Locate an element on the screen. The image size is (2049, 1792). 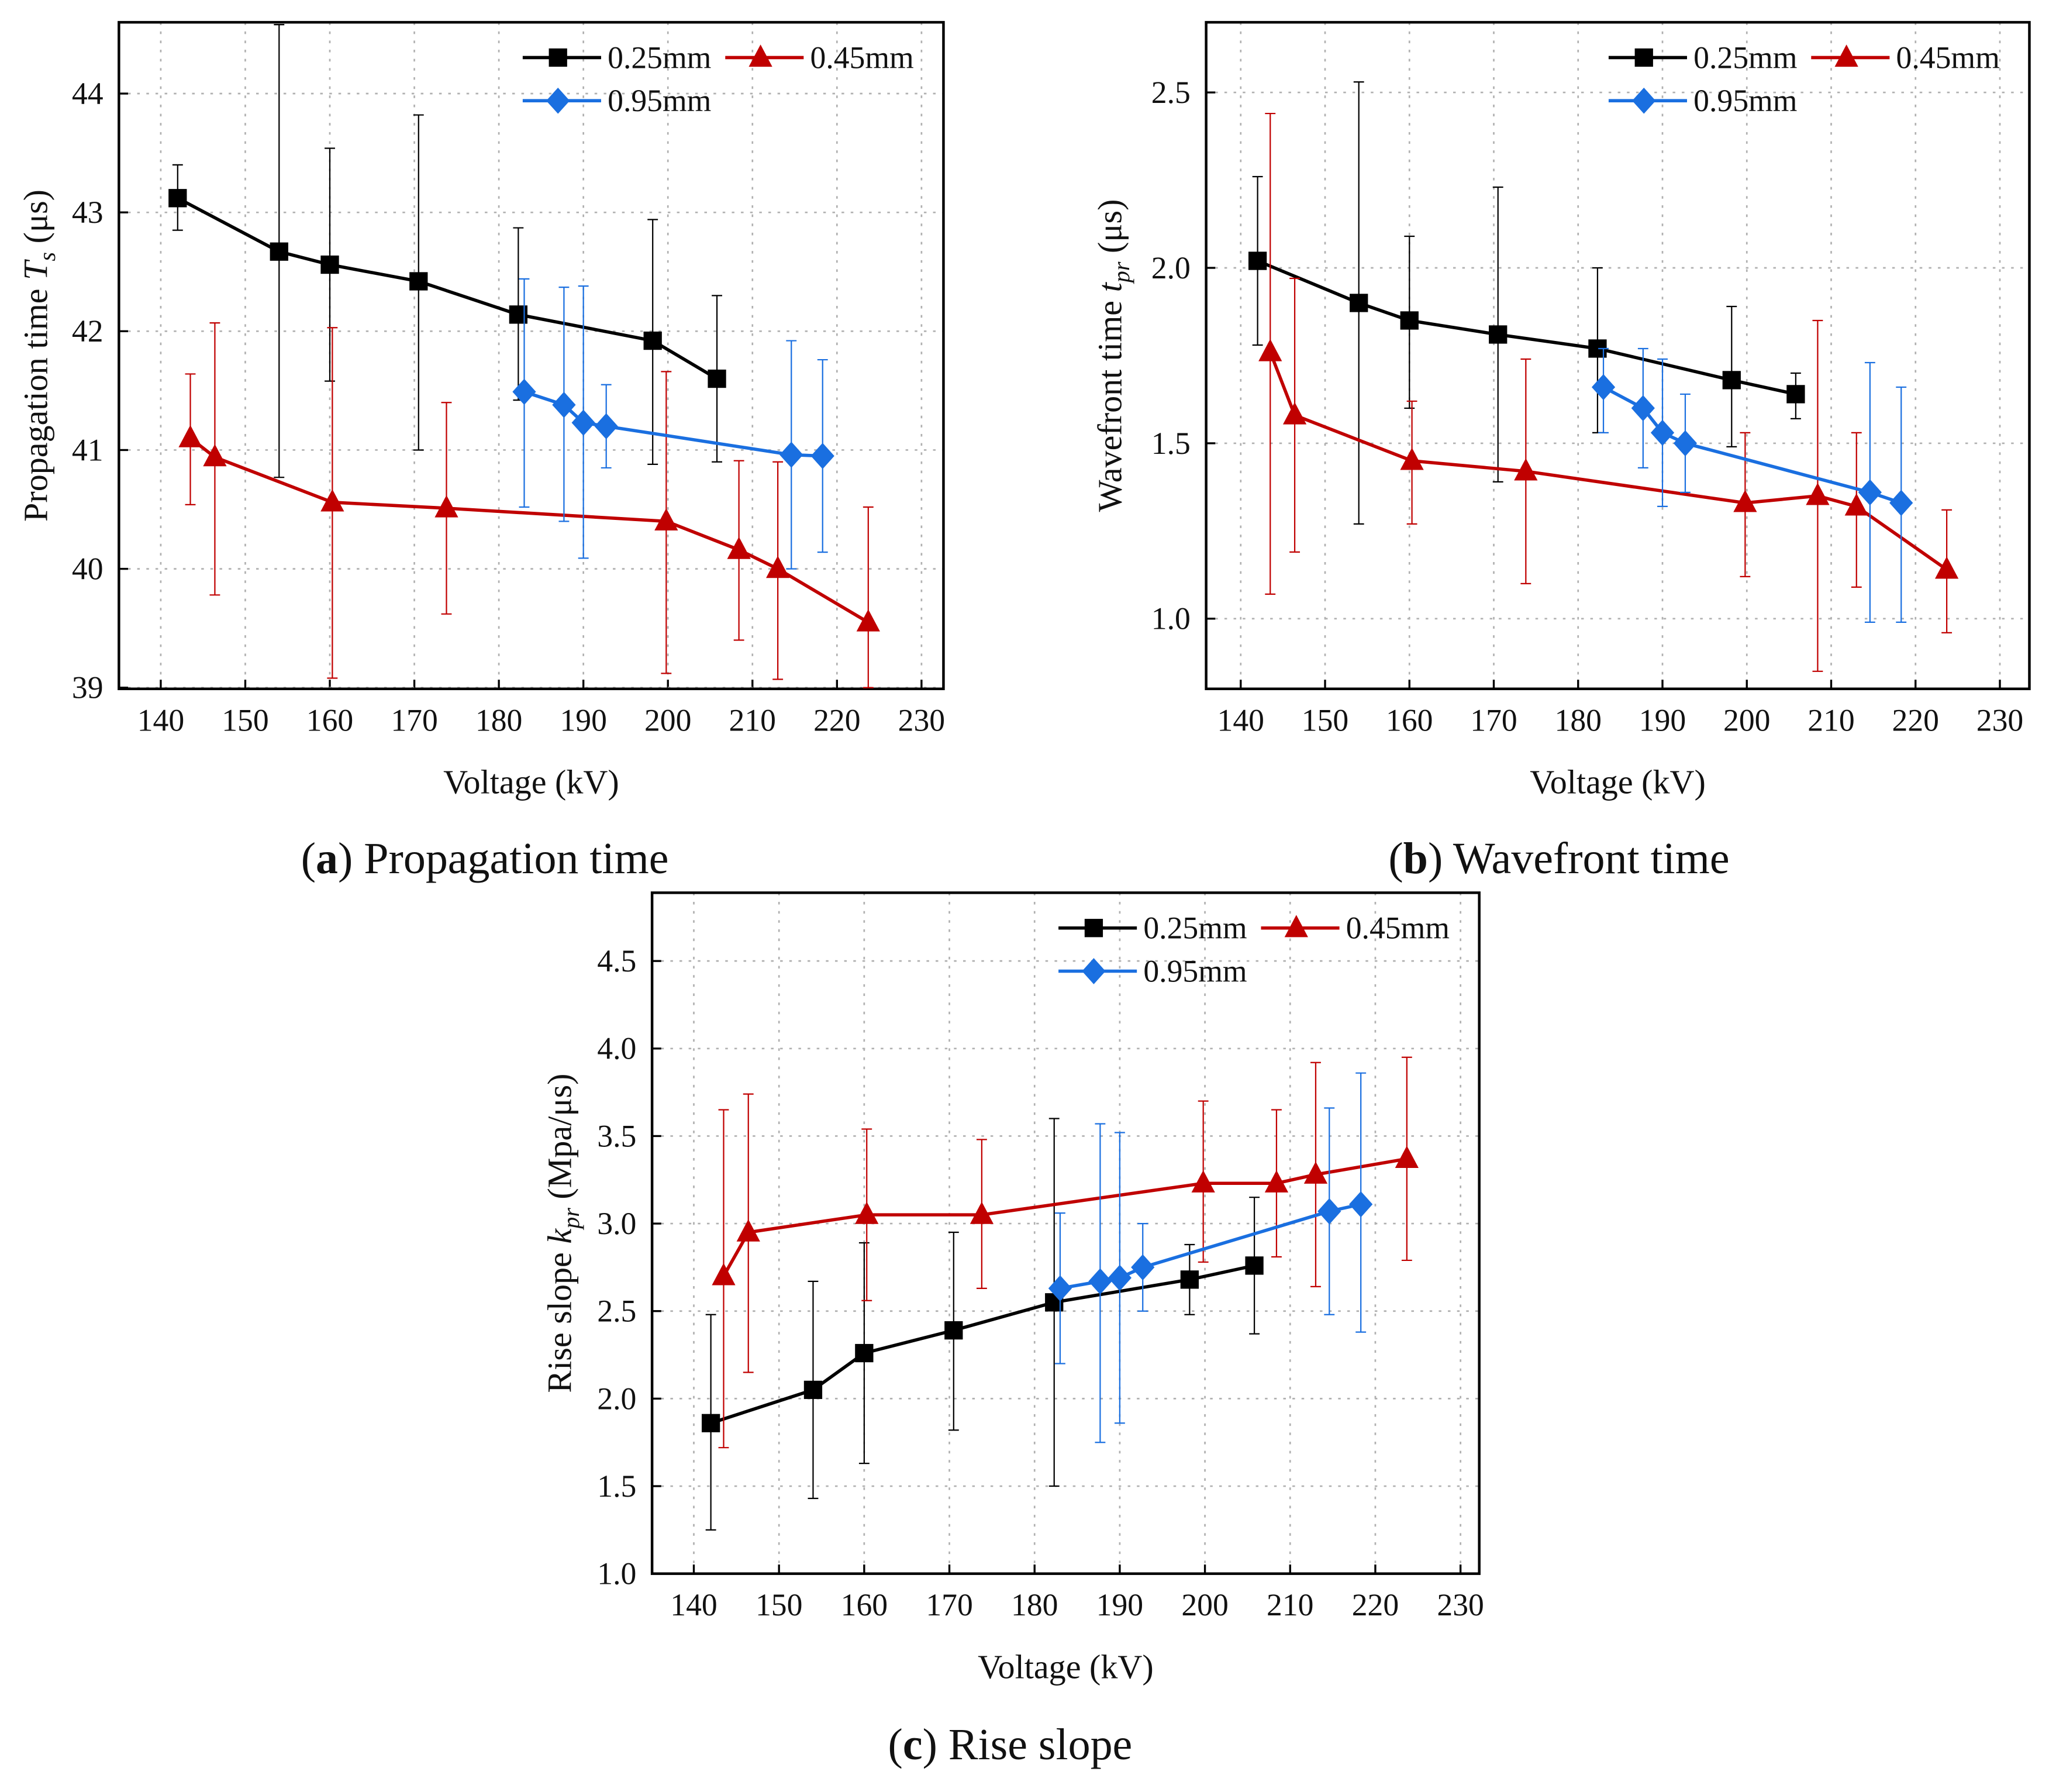
y-tick-label: 4.0 is located at coordinates (617, 1048).